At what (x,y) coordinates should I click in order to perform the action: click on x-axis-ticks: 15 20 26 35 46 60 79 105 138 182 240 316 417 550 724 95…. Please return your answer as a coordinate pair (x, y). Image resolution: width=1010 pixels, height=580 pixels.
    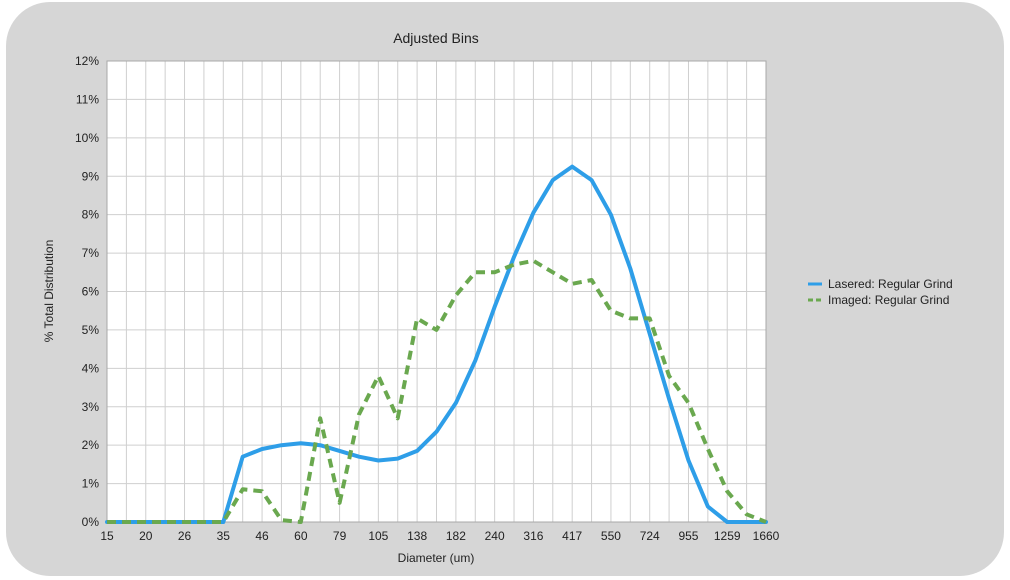
    Looking at the image, I should click on (439, 536).